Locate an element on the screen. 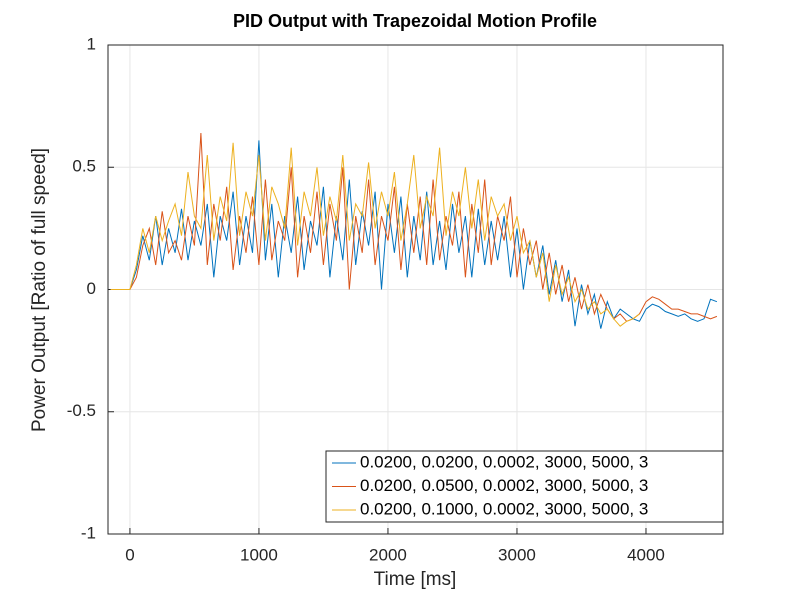 The width and height of the screenshot is (800, 600). x-tick-label: 3000 is located at coordinates (517, 554).